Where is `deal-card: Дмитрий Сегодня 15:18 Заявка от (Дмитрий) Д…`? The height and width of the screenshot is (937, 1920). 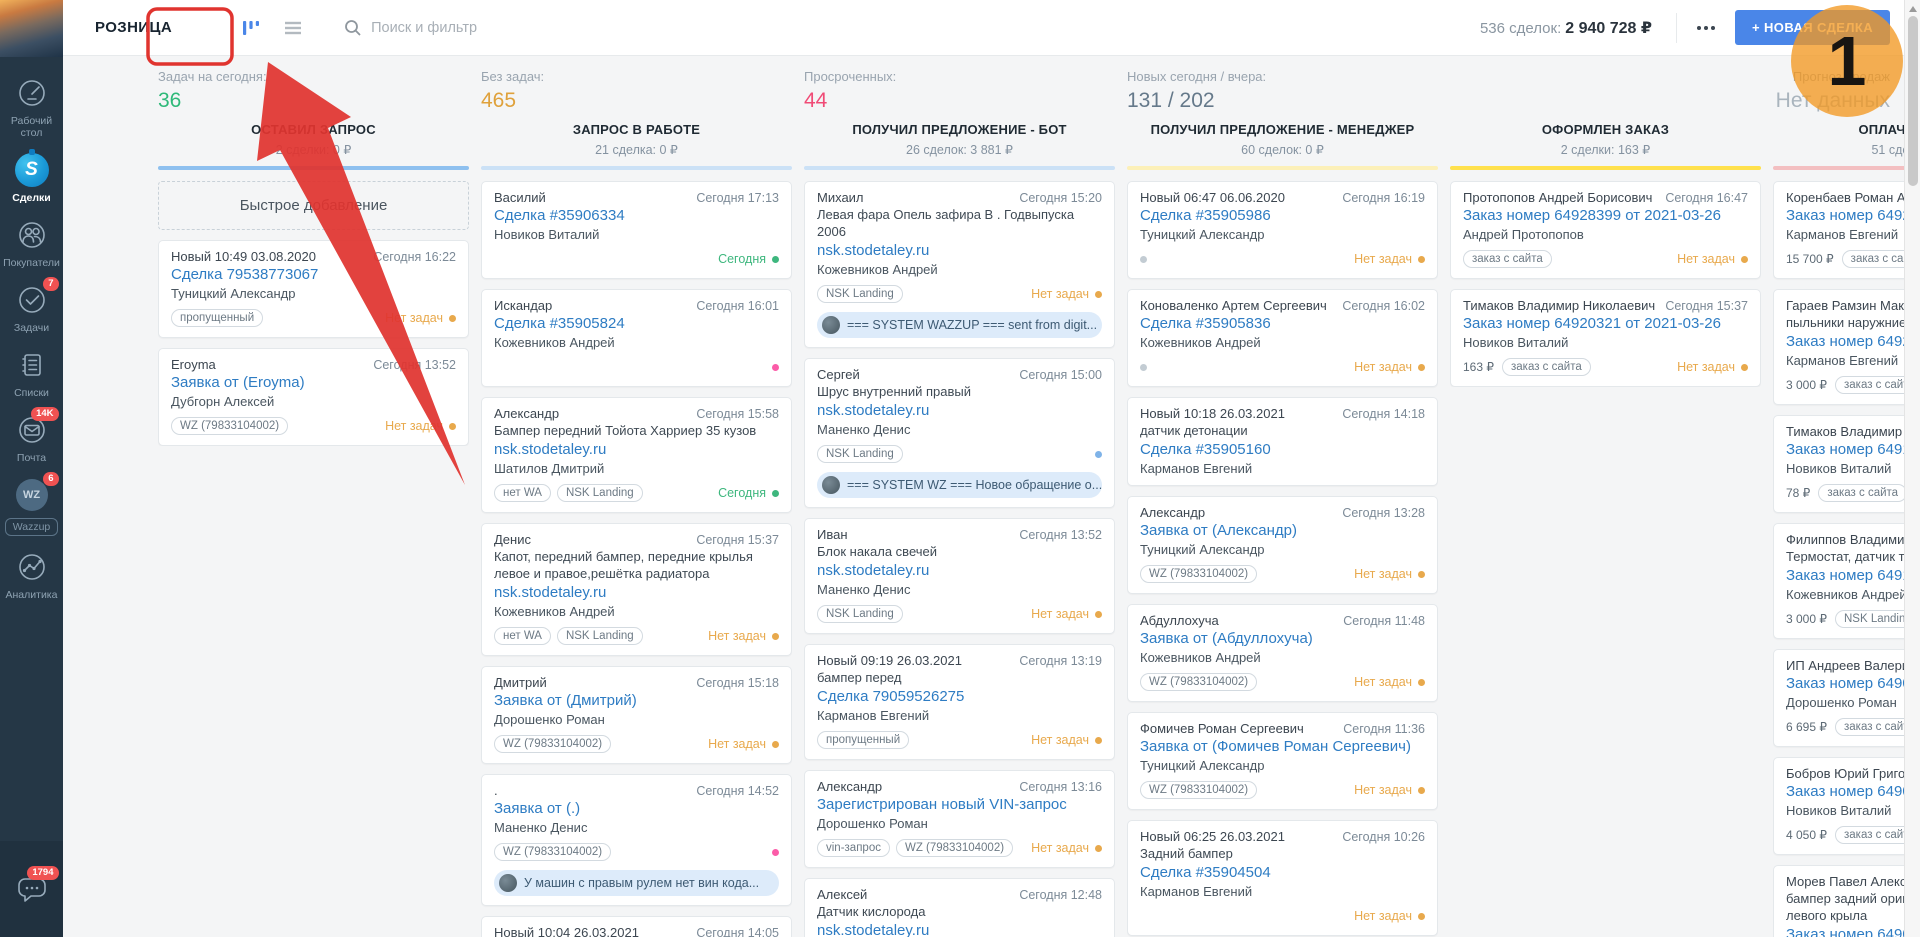
deal-card: Дмитрий Сегодня 15:18 Заявка от (Дмитрий) Д… is located at coordinates (636, 715).